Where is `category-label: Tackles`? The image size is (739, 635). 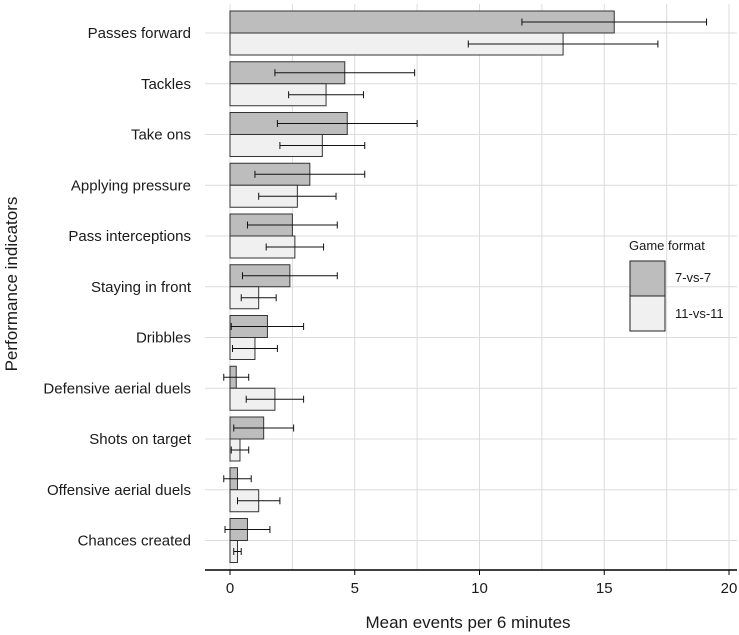 category-label: Tackles is located at coordinates (166, 84).